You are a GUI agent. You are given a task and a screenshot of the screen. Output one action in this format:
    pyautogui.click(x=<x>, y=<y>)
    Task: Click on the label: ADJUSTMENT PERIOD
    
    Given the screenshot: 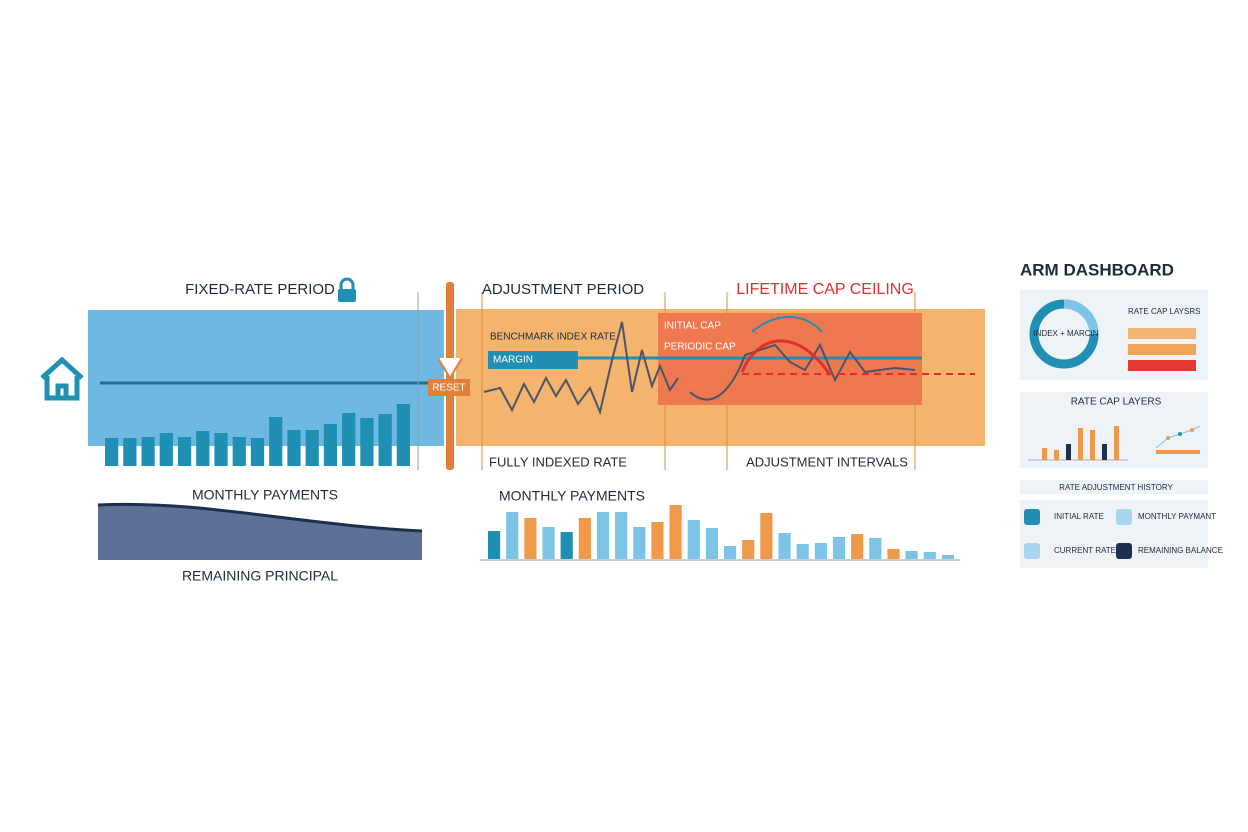 What is the action you would take?
    pyautogui.click(x=563, y=289)
    